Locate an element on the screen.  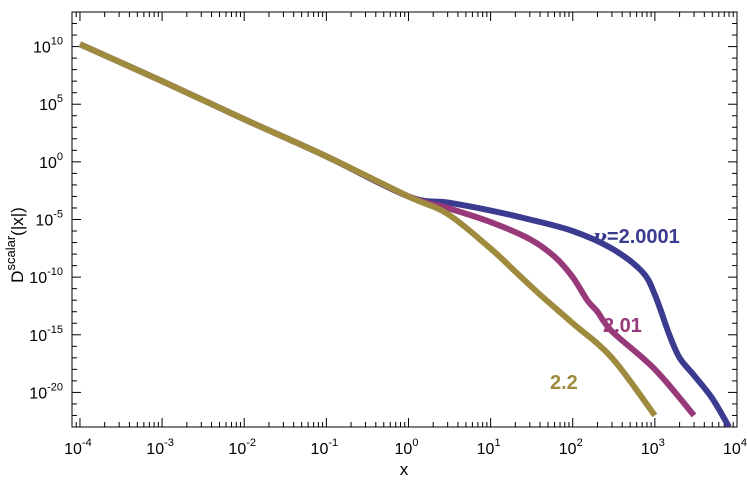
y-tick-label: 10¹⁰ is located at coordinates (48, 46).